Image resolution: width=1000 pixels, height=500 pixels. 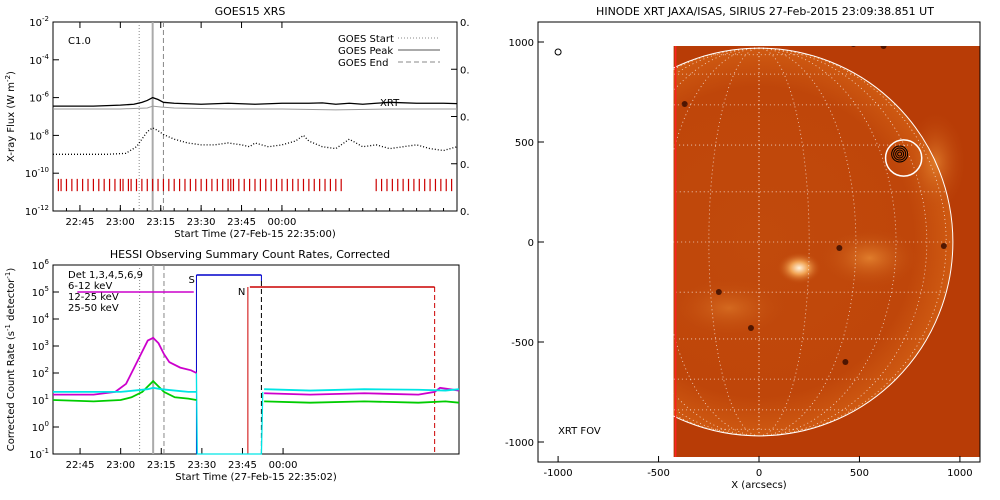 What do you see at coordinates (40, 400) in the screenshot?
I see `hessi-y-tick-label: 10¹` at bounding box center [40, 400].